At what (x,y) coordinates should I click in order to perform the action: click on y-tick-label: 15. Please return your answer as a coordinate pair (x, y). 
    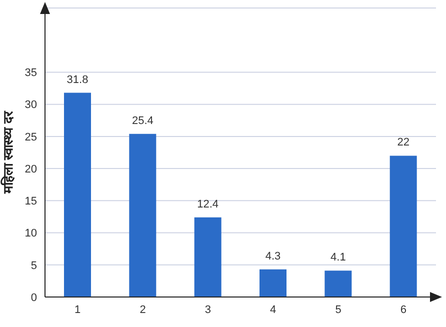
    Looking at the image, I should click on (30, 202).